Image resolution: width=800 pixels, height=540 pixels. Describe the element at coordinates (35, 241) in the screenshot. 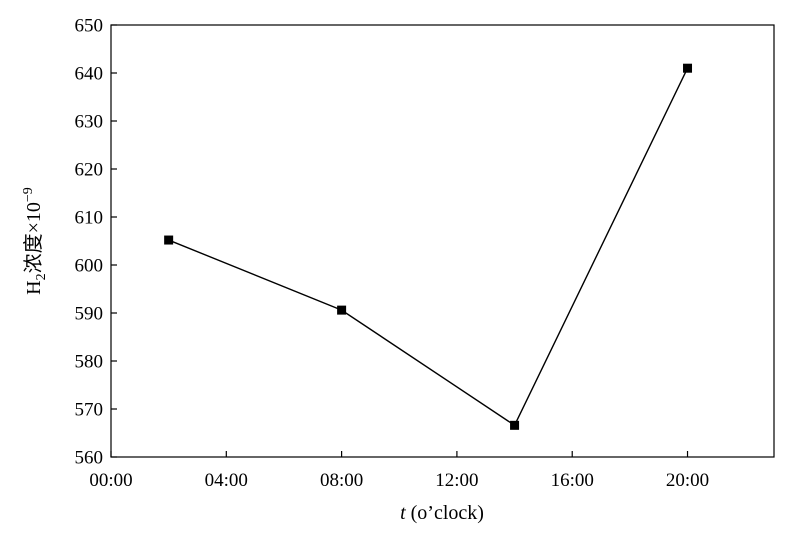

I see `y-axis-title: H2浓度×10−9` at that location.